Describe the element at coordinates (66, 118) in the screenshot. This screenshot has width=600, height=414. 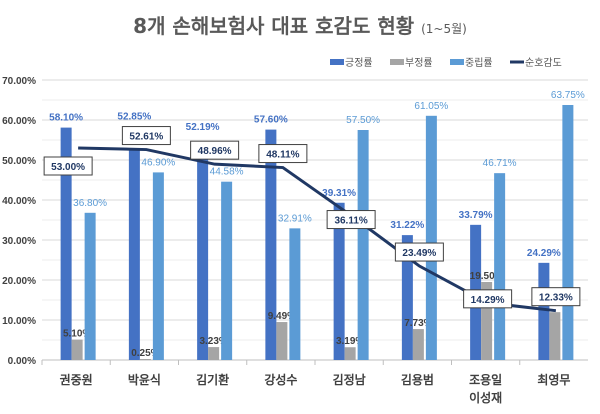
I see `data-label-긍정률: 58.10%` at that location.